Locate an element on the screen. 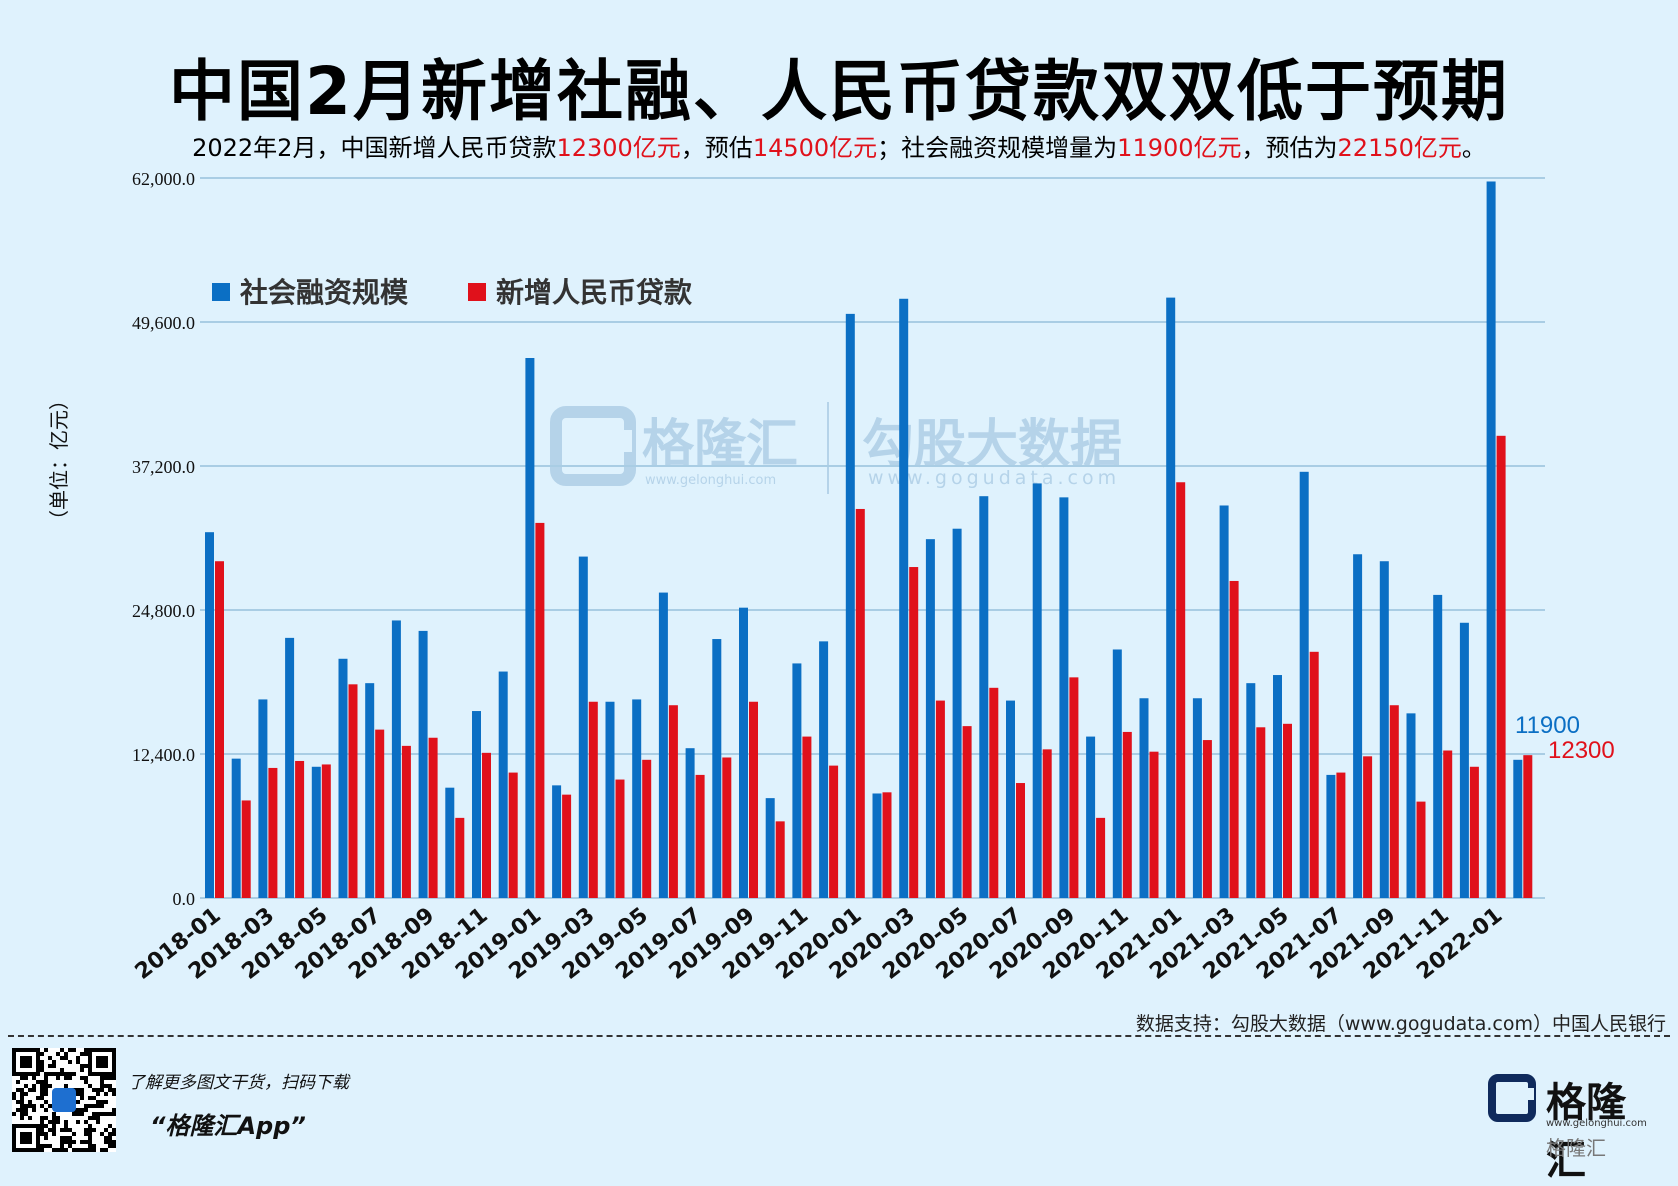 The image size is (1678, 1186). brand-logo: 格隆汇 www.gelonghui.com 格隆汇 is located at coordinates (1574, 1126).